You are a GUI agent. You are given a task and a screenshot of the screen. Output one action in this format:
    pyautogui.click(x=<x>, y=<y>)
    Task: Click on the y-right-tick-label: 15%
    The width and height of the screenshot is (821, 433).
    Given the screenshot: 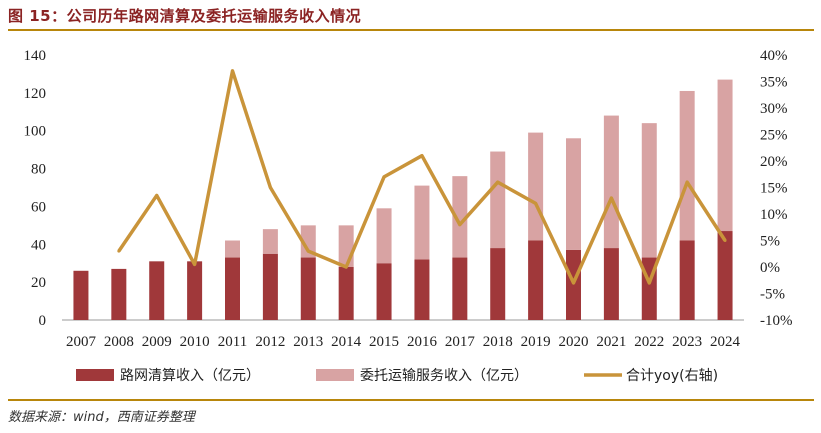 What is the action you would take?
    pyautogui.click(x=774, y=189)
    